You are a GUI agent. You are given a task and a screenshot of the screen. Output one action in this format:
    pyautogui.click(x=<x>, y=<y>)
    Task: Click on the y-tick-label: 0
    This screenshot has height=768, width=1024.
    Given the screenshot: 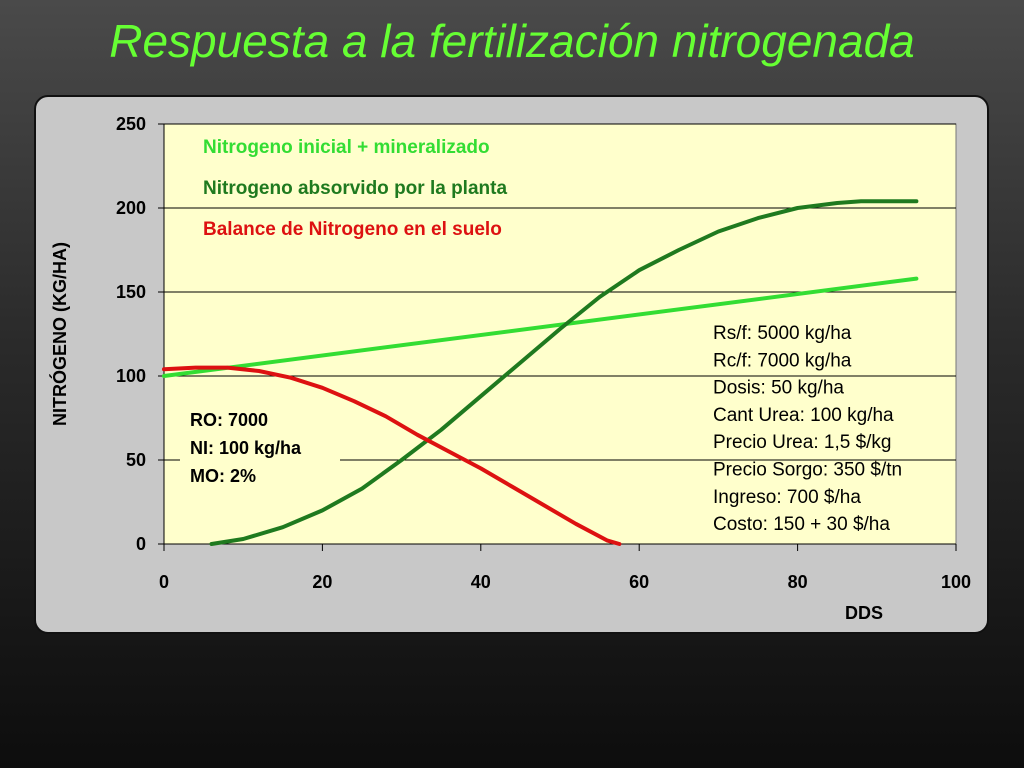 What is the action you would take?
    pyautogui.click(x=141, y=544)
    